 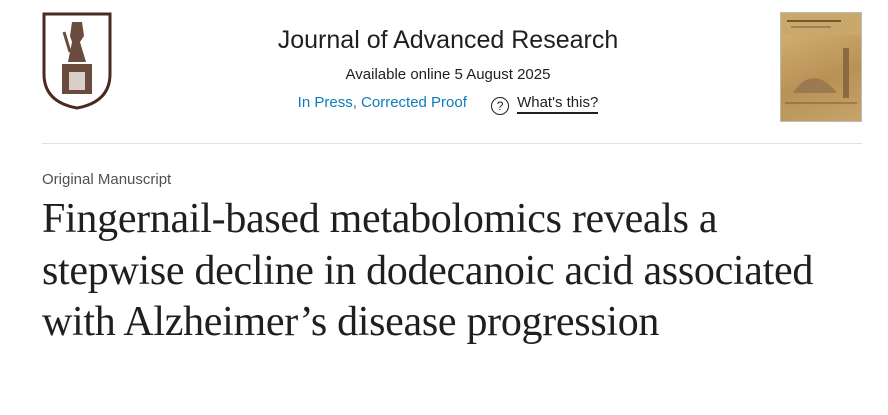 I want to click on journal-cover-image, so click(x=821, y=67).